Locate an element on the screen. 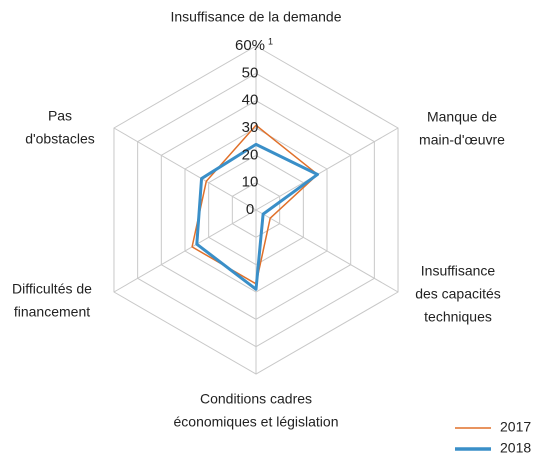 Image resolution: width=539 pixels, height=463 pixels. category-label: techniques is located at coordinates (458, 317).